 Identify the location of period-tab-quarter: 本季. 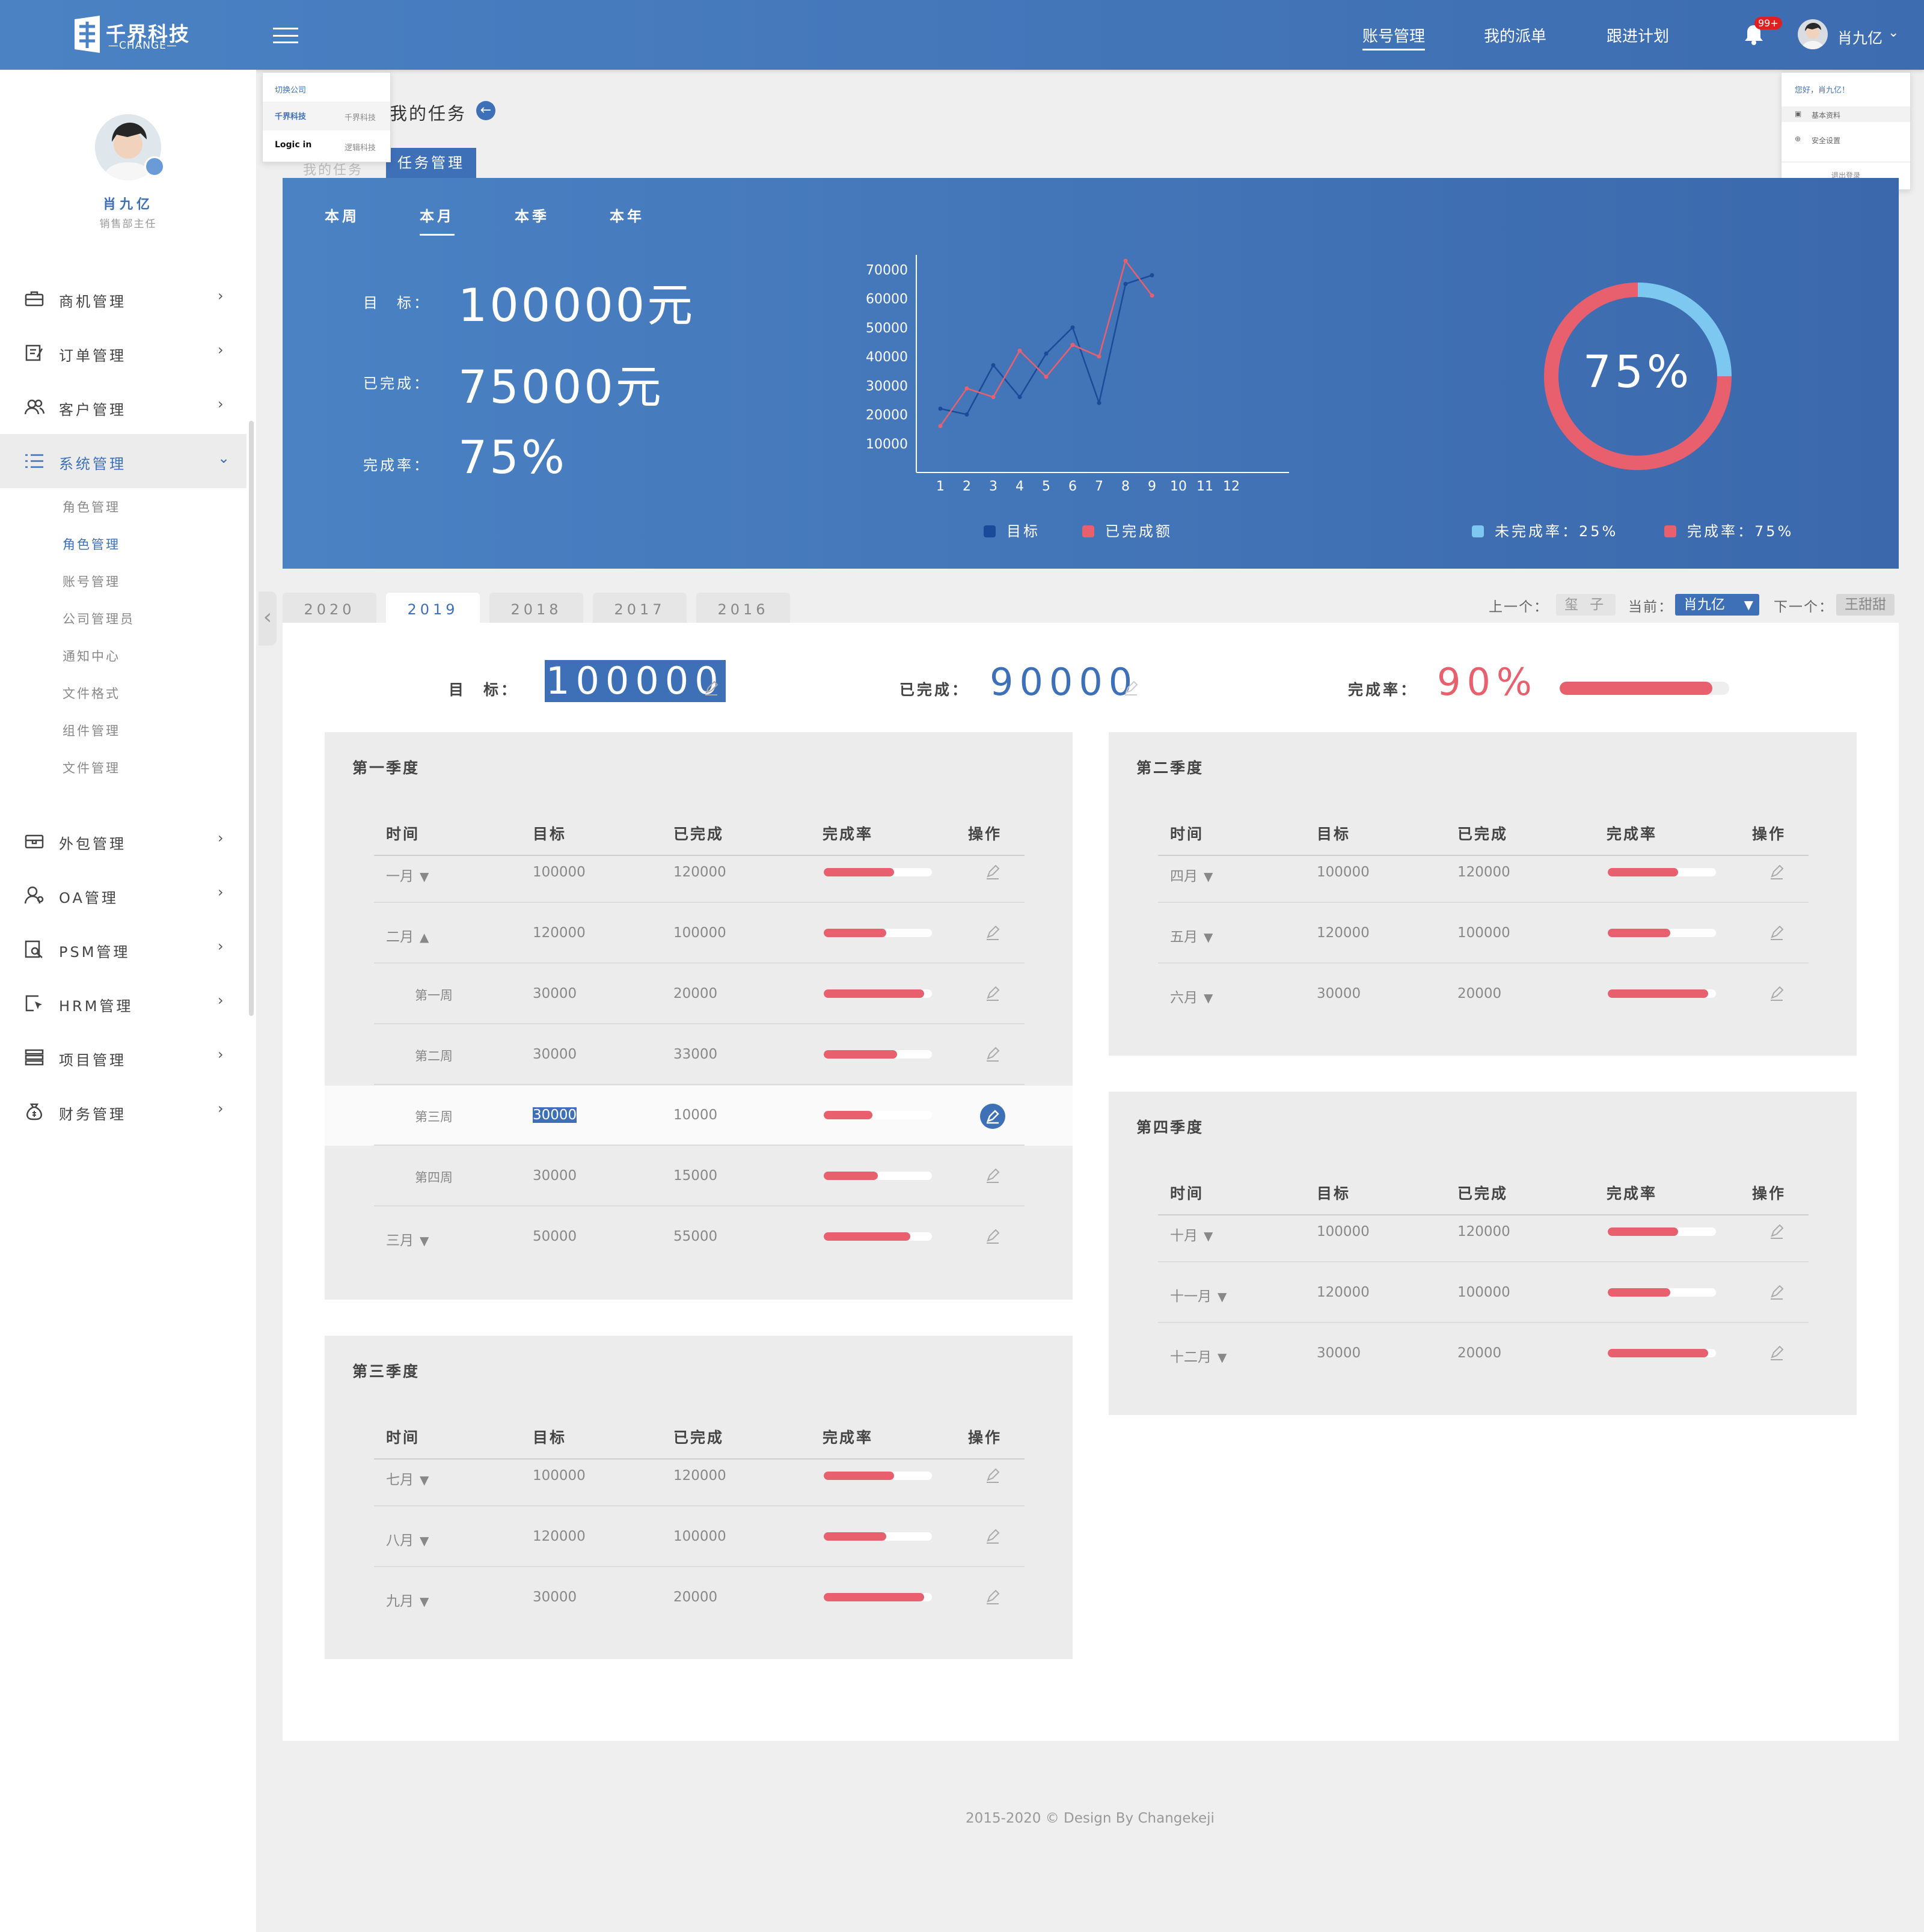
(532, 216).